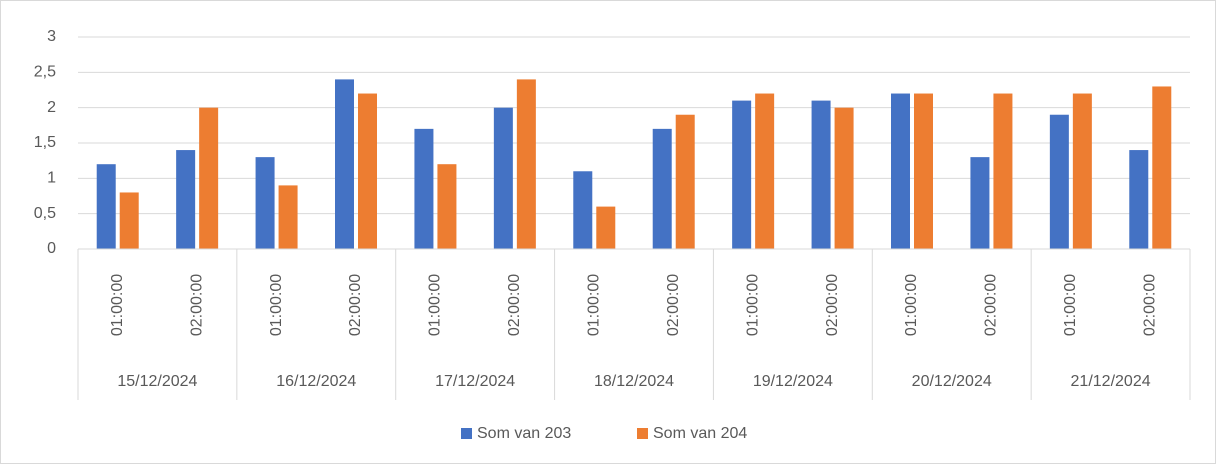 This screenshot has width=1217, height=465. What do you see at coordinates (51, 248) in the screenshot?
I see `y-tick-label: 0` at bounding box center [51, 248].